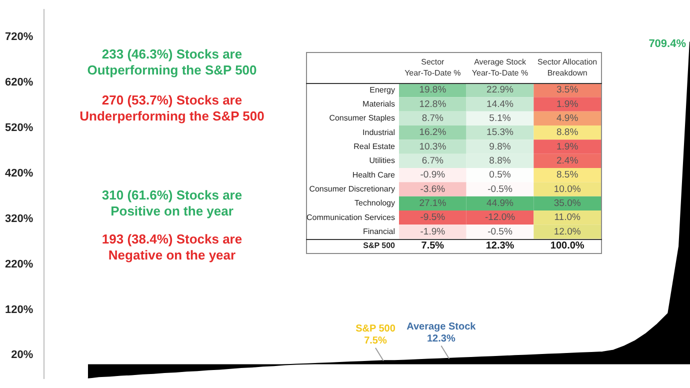 This screenshot has height=388, width=690. What do you see at coordinates (433, 146) in the screenshot?
I see `data-label: 10.3%` at bounding box center [433, 146].